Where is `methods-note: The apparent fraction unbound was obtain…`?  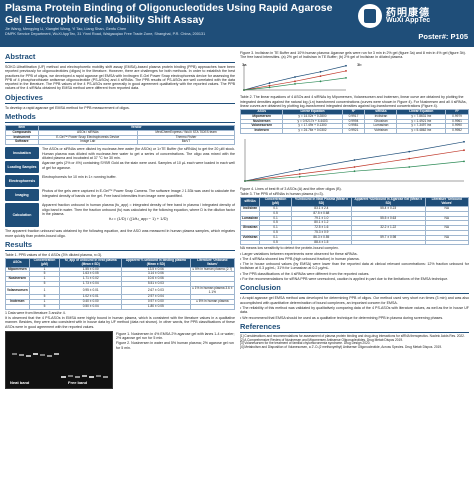
methods-note: The apparent fraction unbound was obtain… is located at coordinates (120, 233).